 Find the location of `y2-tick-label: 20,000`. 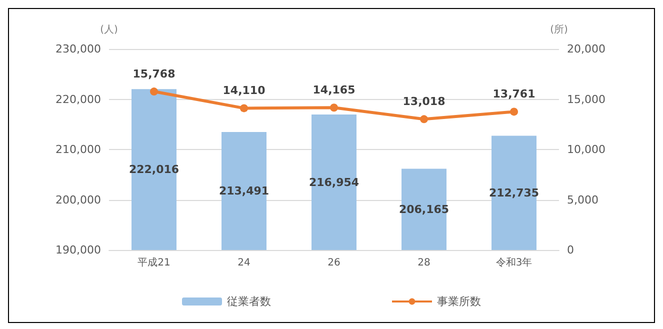

y2-tick-label: 20,000 is located at coordinates (586, 49).